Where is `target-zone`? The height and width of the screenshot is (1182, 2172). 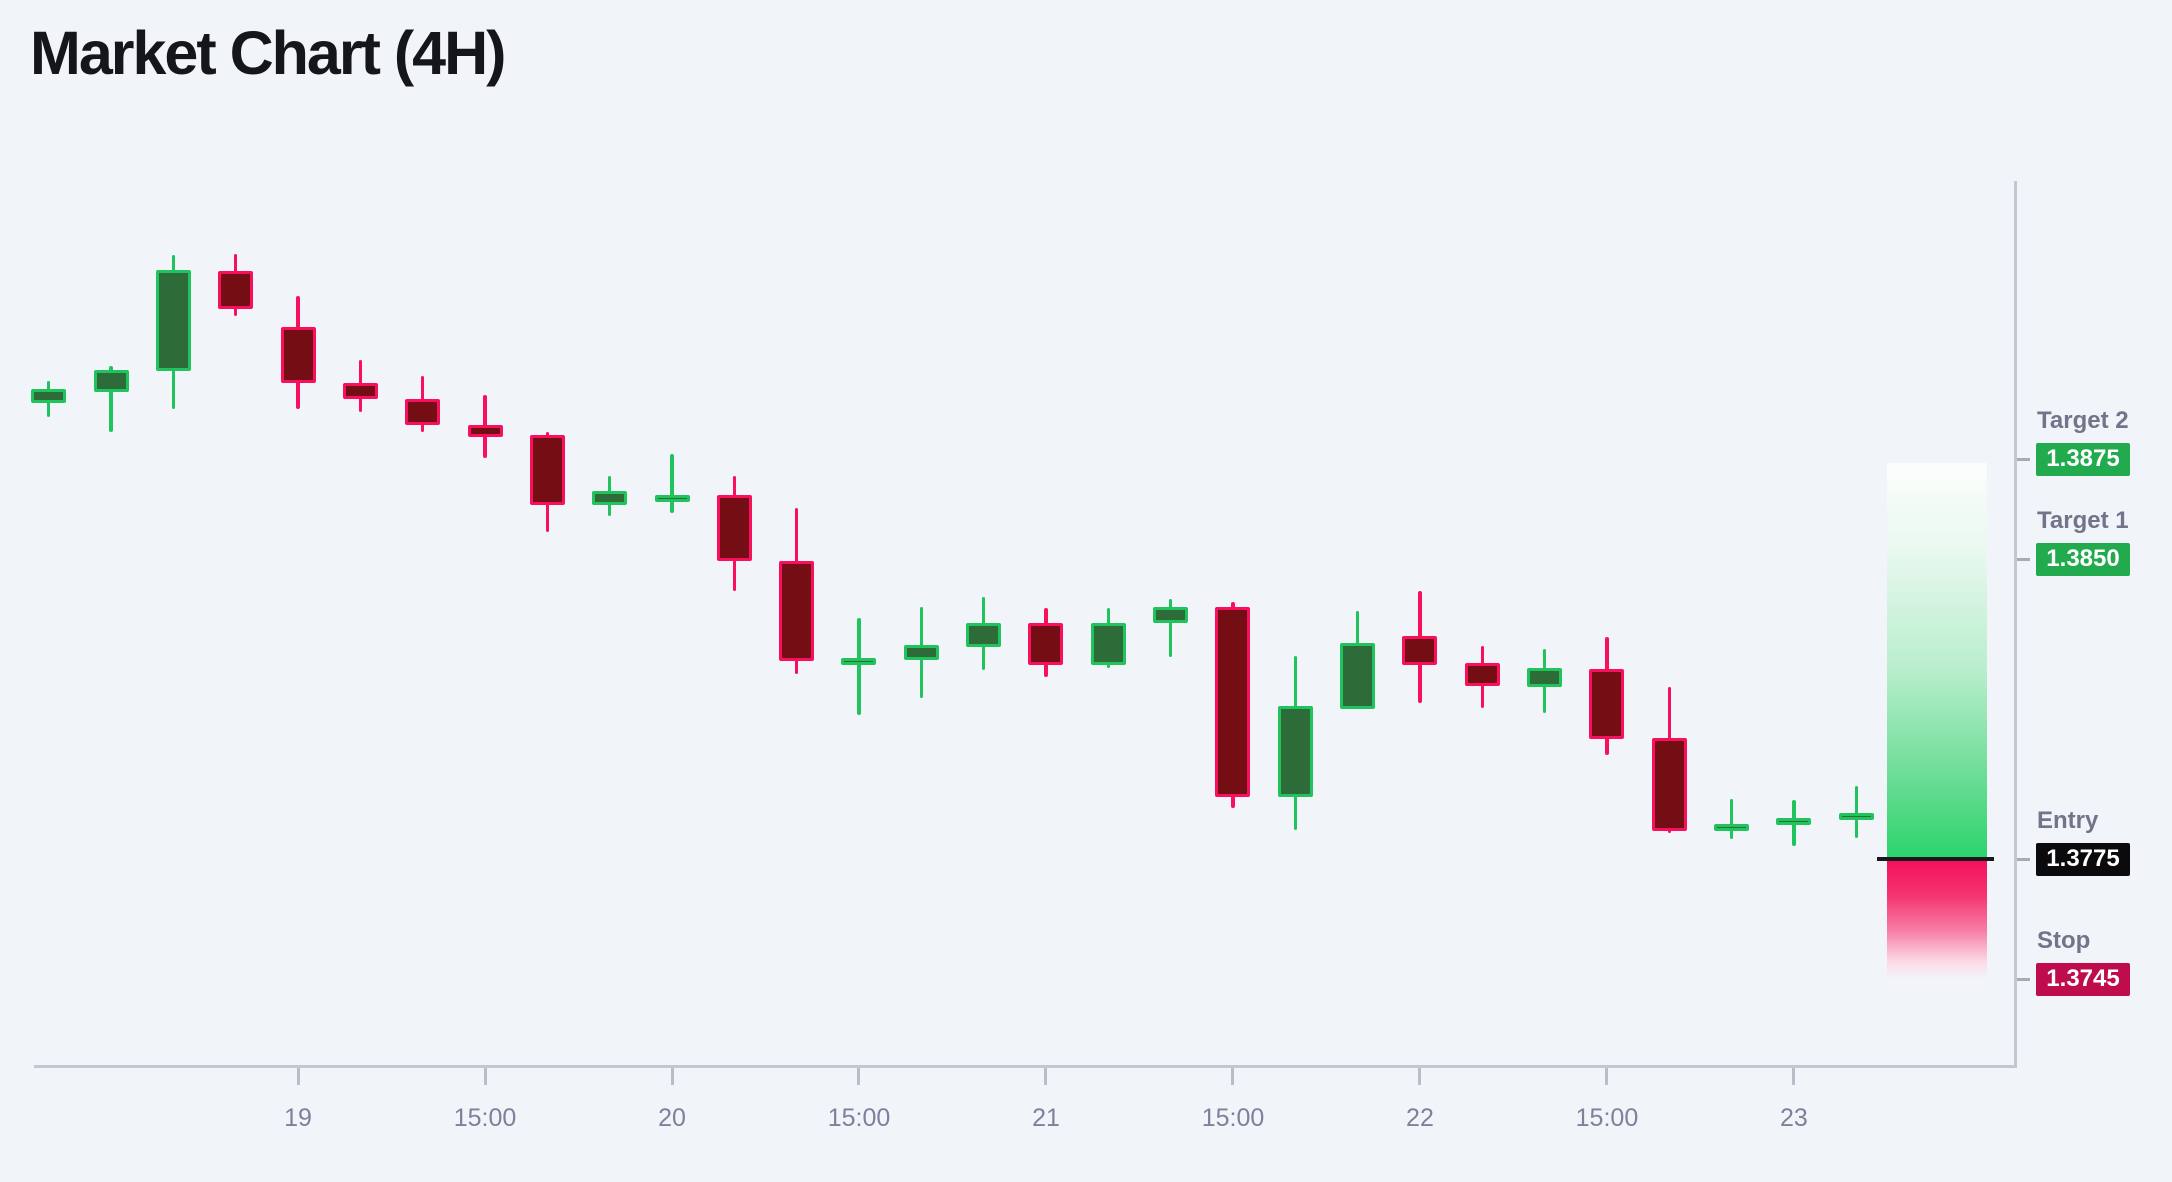 target-zone is located at coordinates (1937, 661).